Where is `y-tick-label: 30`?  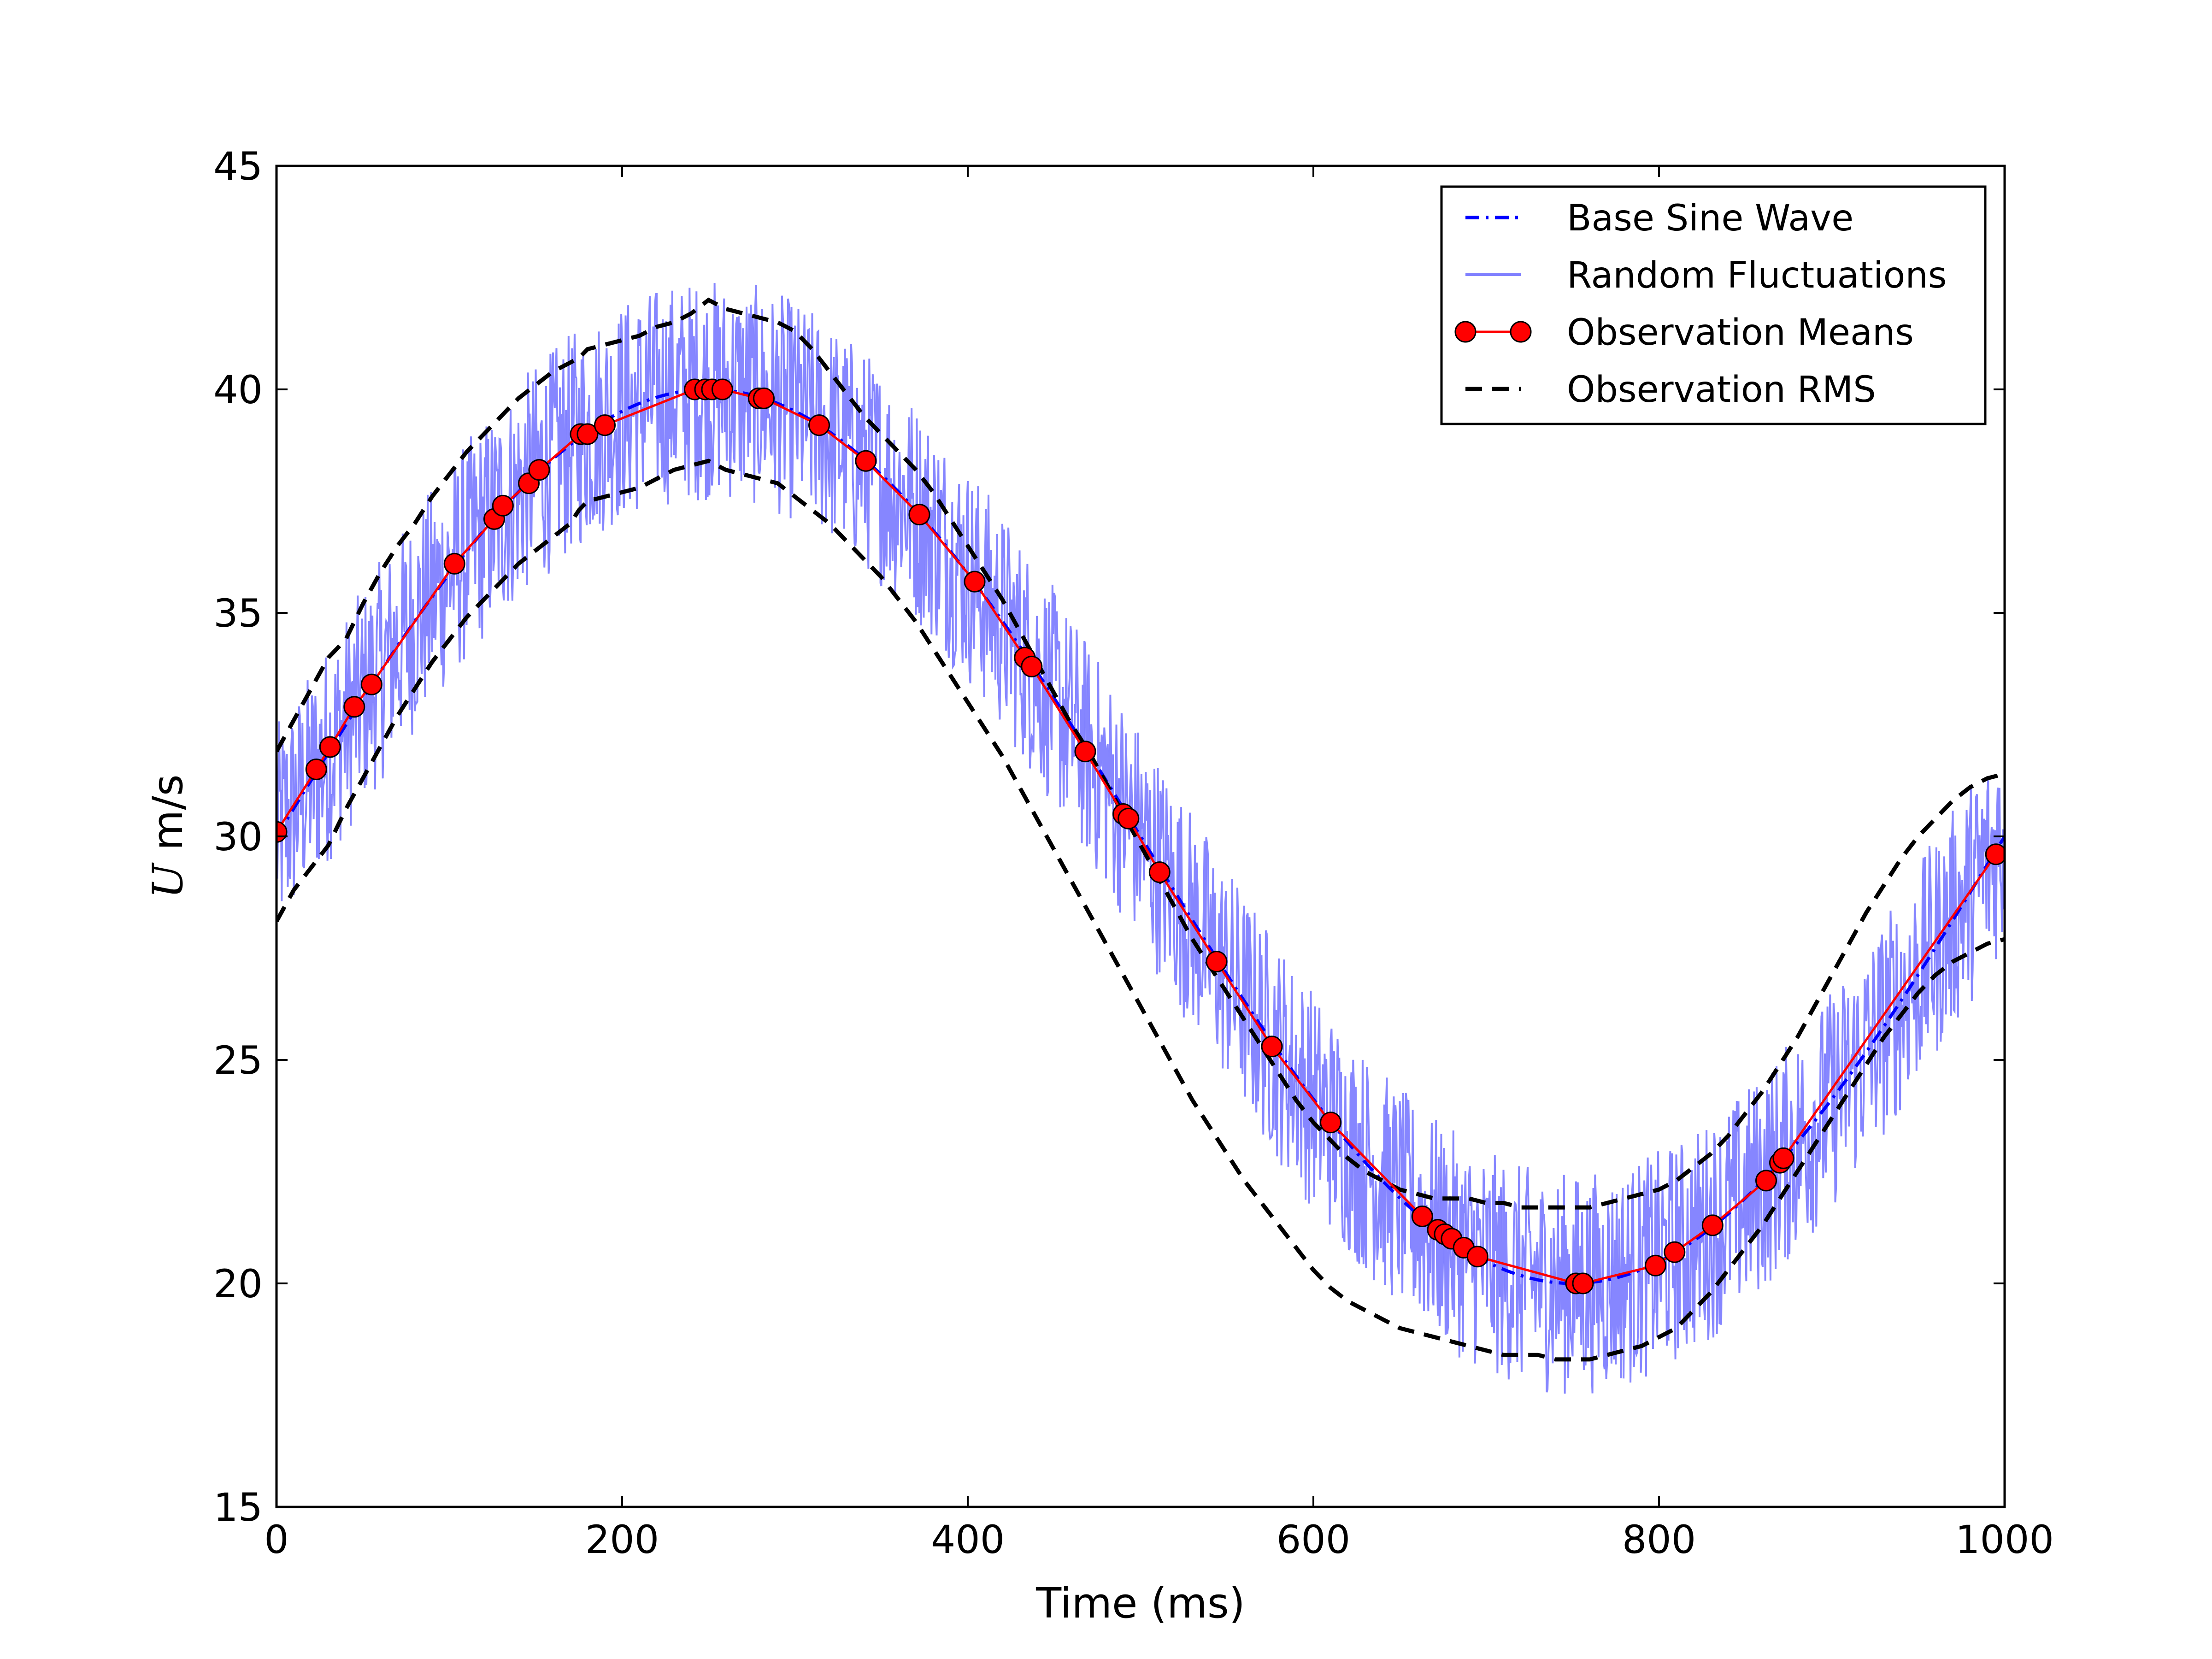
y-tick-label: 30 is located at coordinates (238, 836).